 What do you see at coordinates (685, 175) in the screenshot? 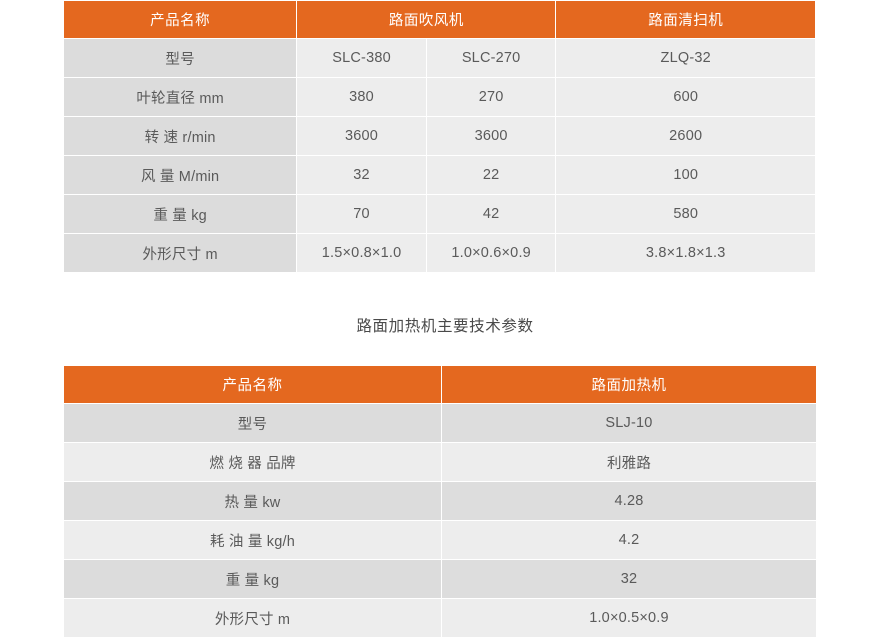
I see `cell-air-volume-3: 100` at bounding box center [685, 175].